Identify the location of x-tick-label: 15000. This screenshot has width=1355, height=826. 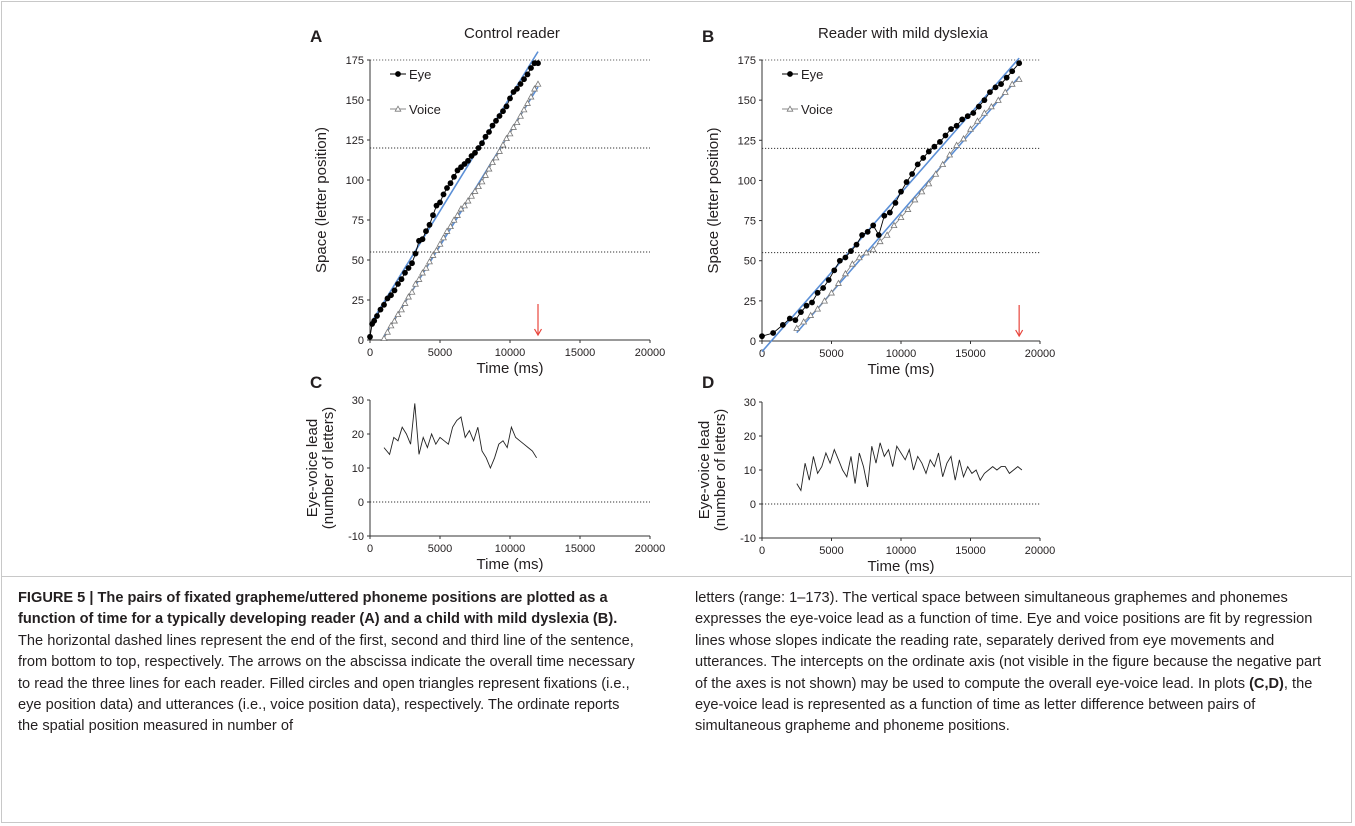
(580, 549).